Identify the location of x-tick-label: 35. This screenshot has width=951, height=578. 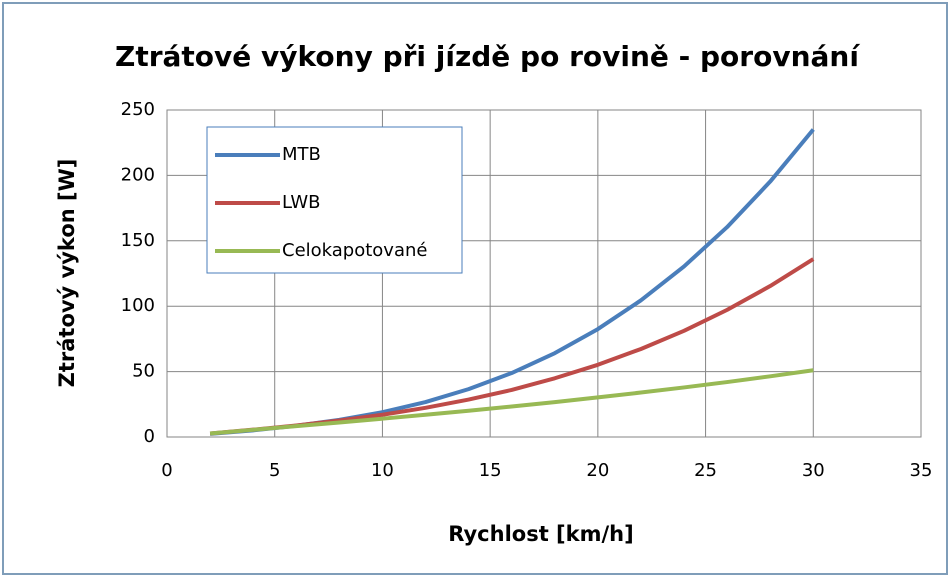
(921, 470).